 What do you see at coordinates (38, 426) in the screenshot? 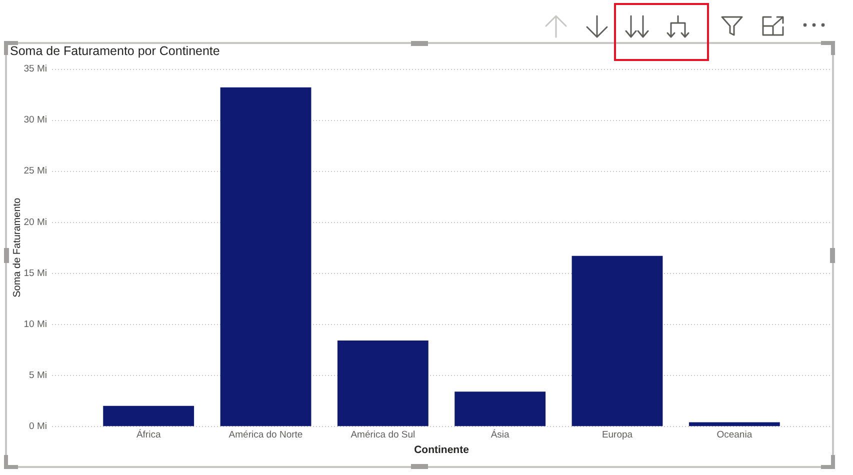
I see `y-tick-label: 0 Mi` at bounding box center [38, 426].